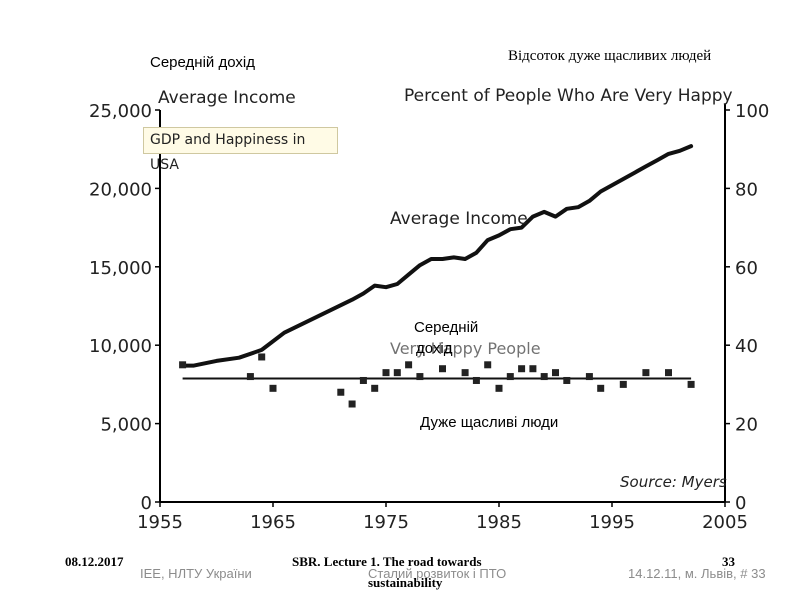 Image resolution: width=800 pixels, height=600 pixels. I want to click on footer-date: 08.12.2017, so click(94, 561).